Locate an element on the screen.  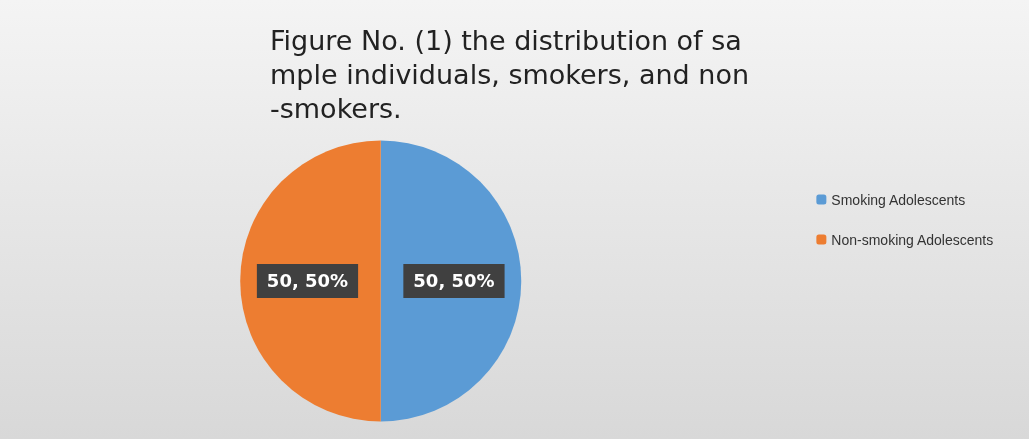
legend-label: Non-smoking Adolescents is located at coordinates (912, 239).